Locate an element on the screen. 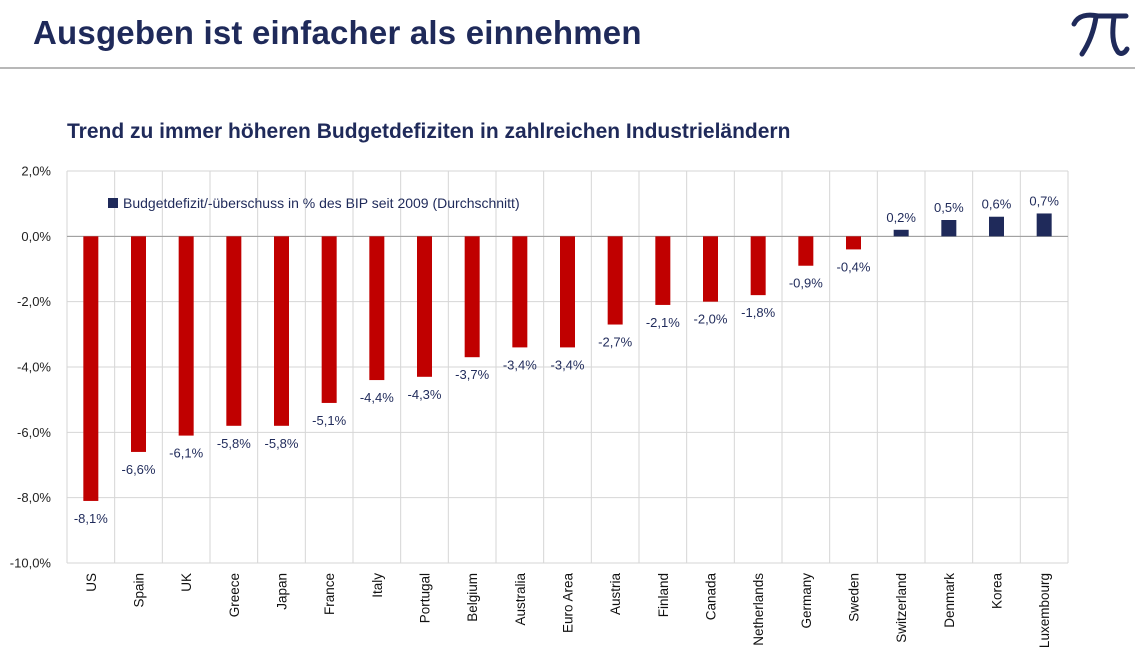 The height and width of the screenshot is (672, 1135). data-label: -4,3% is located at coordinates (425, 394).